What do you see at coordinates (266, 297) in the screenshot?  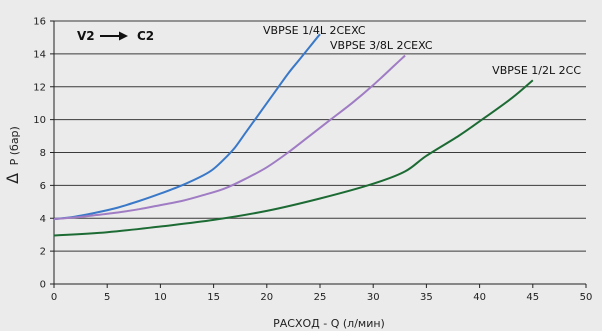 I see `x-tick-label: 20` at bounding box center [266, 297].